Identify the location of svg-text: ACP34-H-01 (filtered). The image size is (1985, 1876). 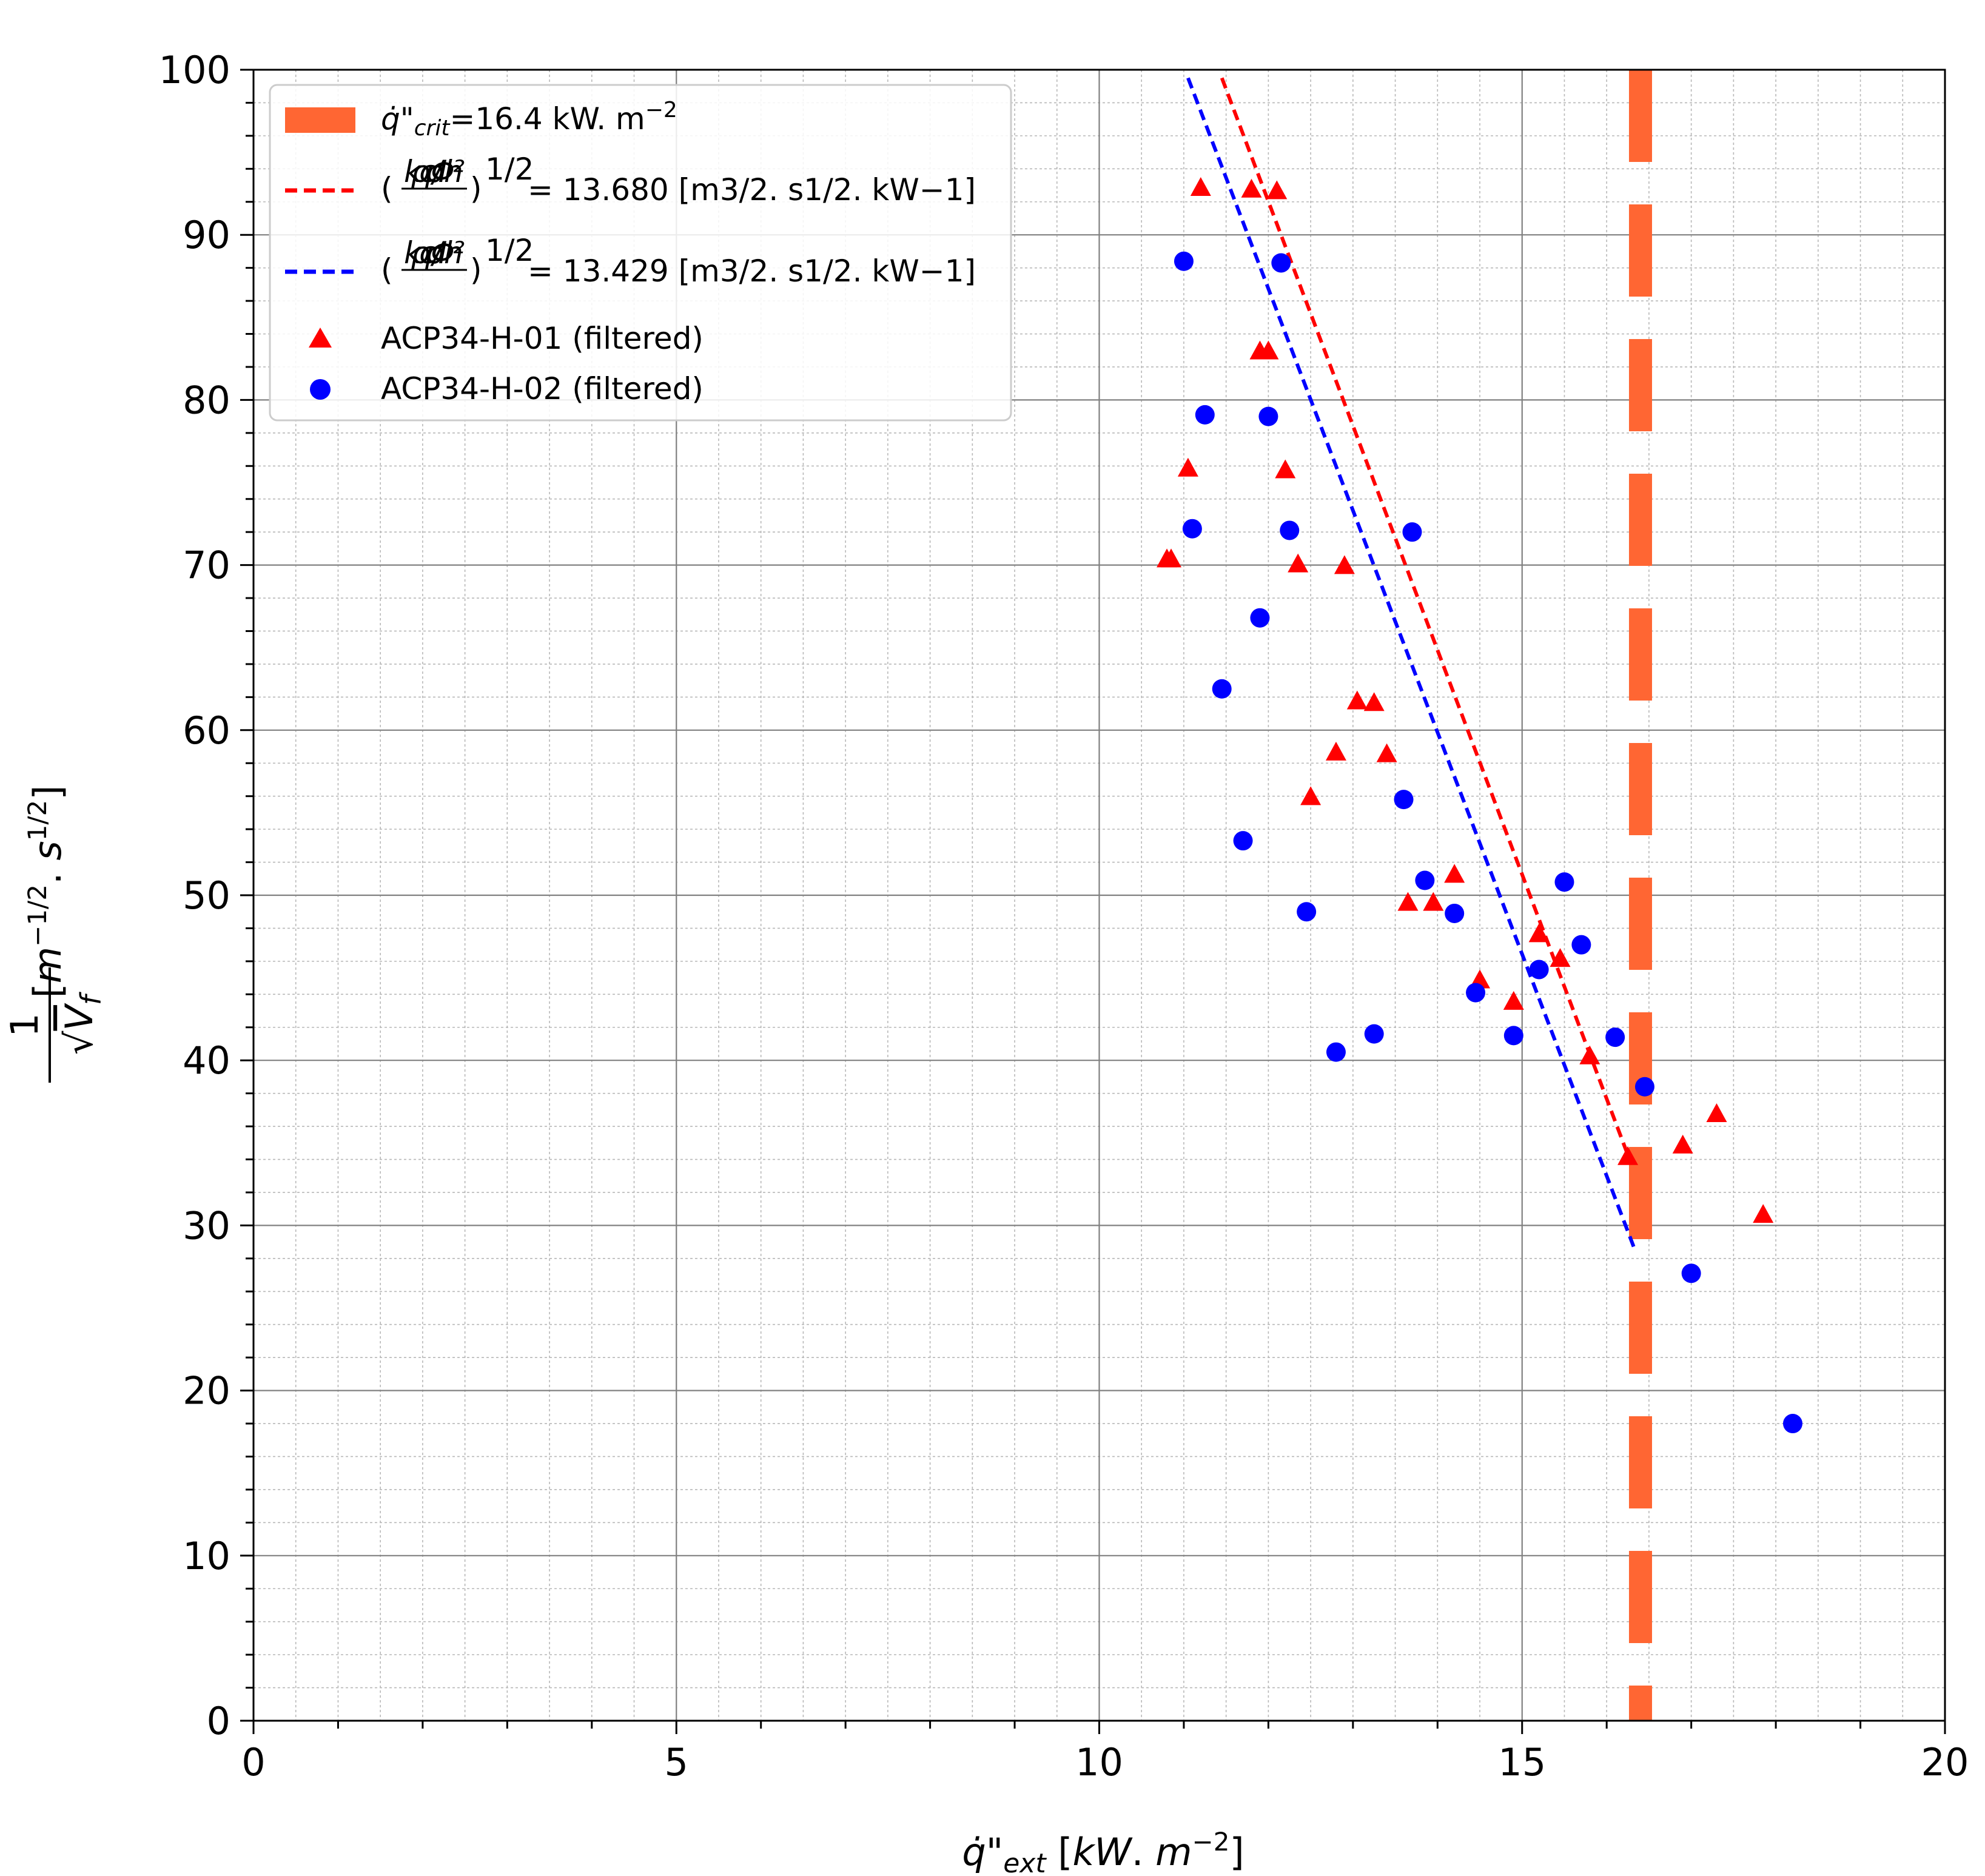
(542, 338).